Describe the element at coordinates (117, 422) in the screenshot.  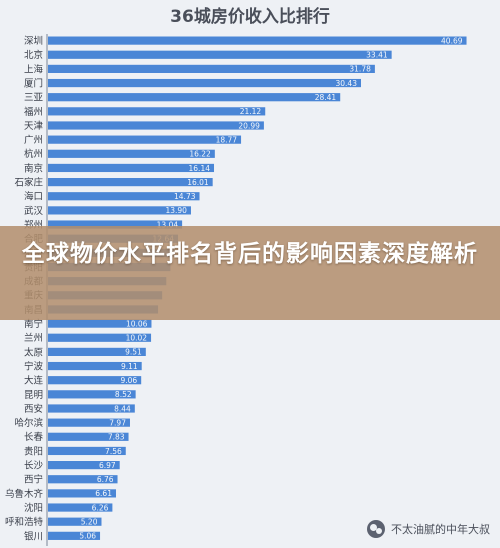
I see `value-label: 7.97` at that location.